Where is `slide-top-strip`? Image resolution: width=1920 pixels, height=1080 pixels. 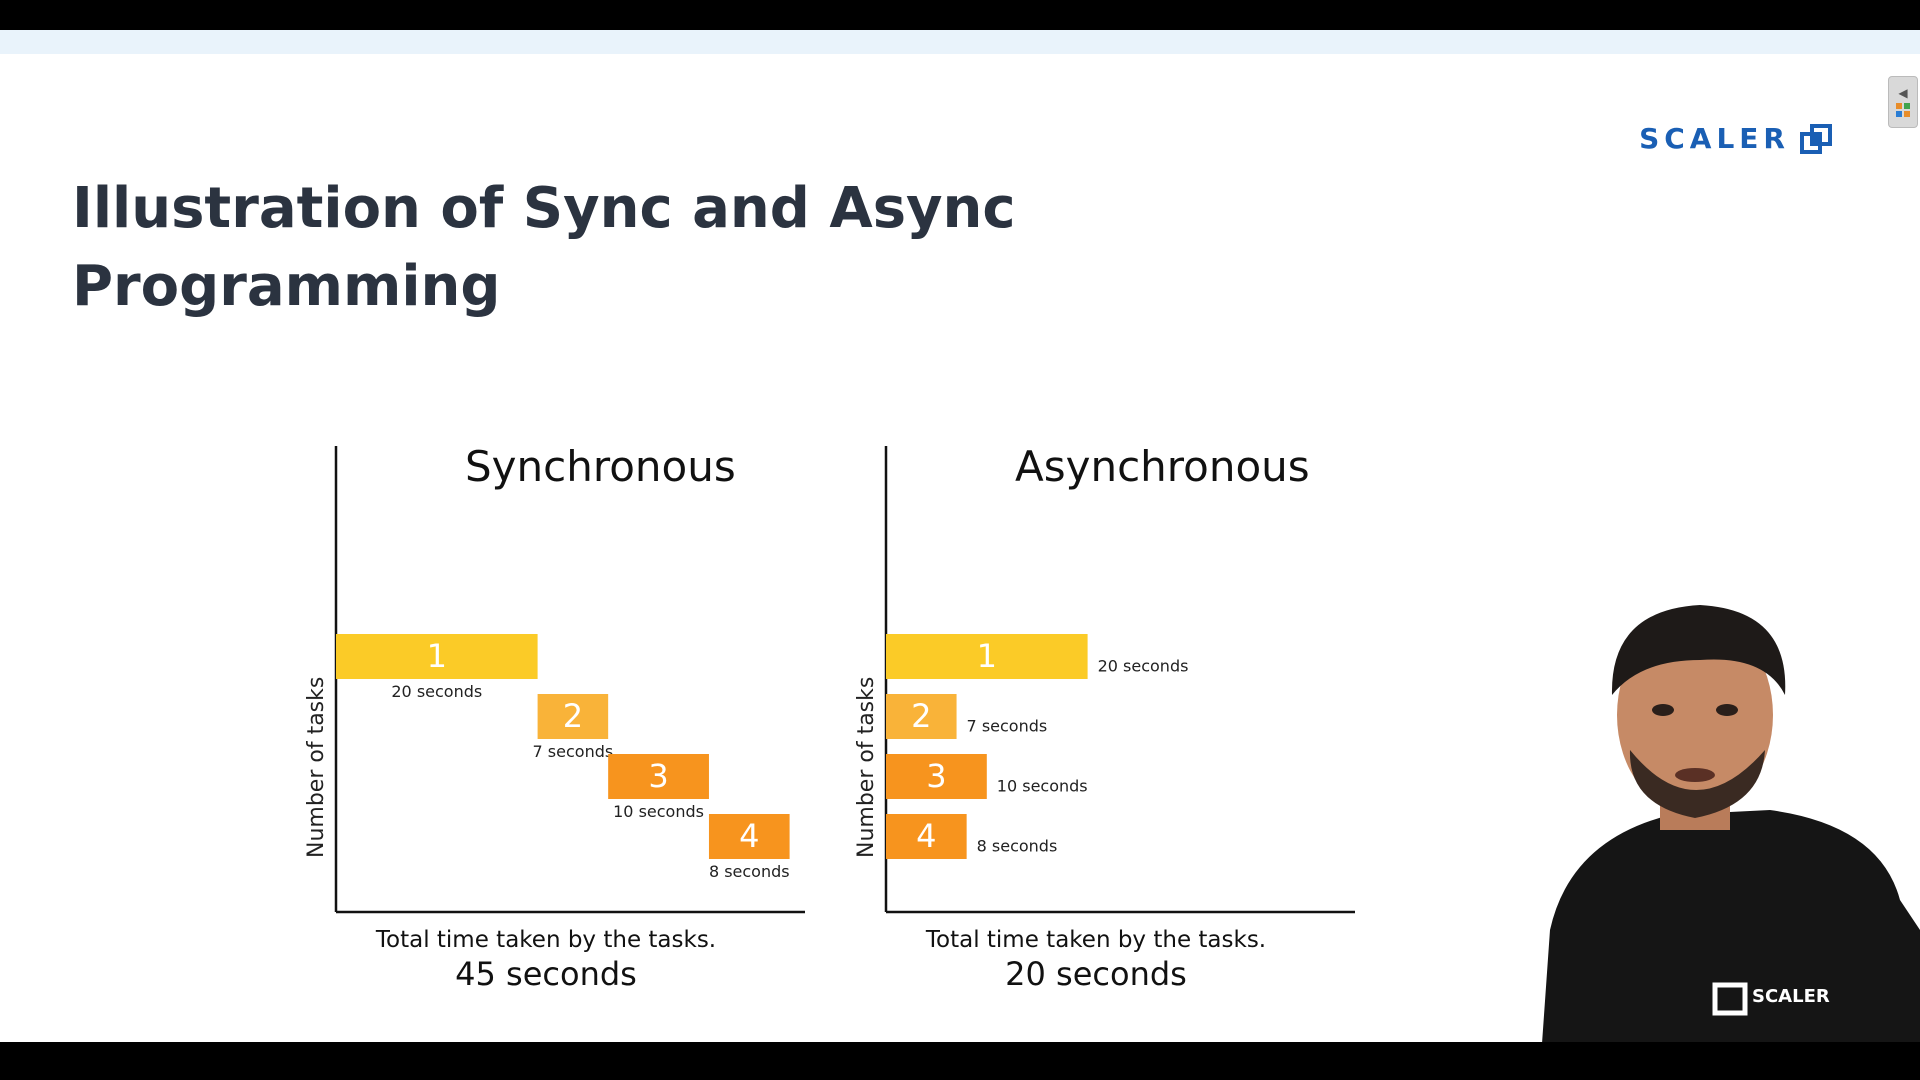
slide-top-strip is located at coordinates (960, 42).